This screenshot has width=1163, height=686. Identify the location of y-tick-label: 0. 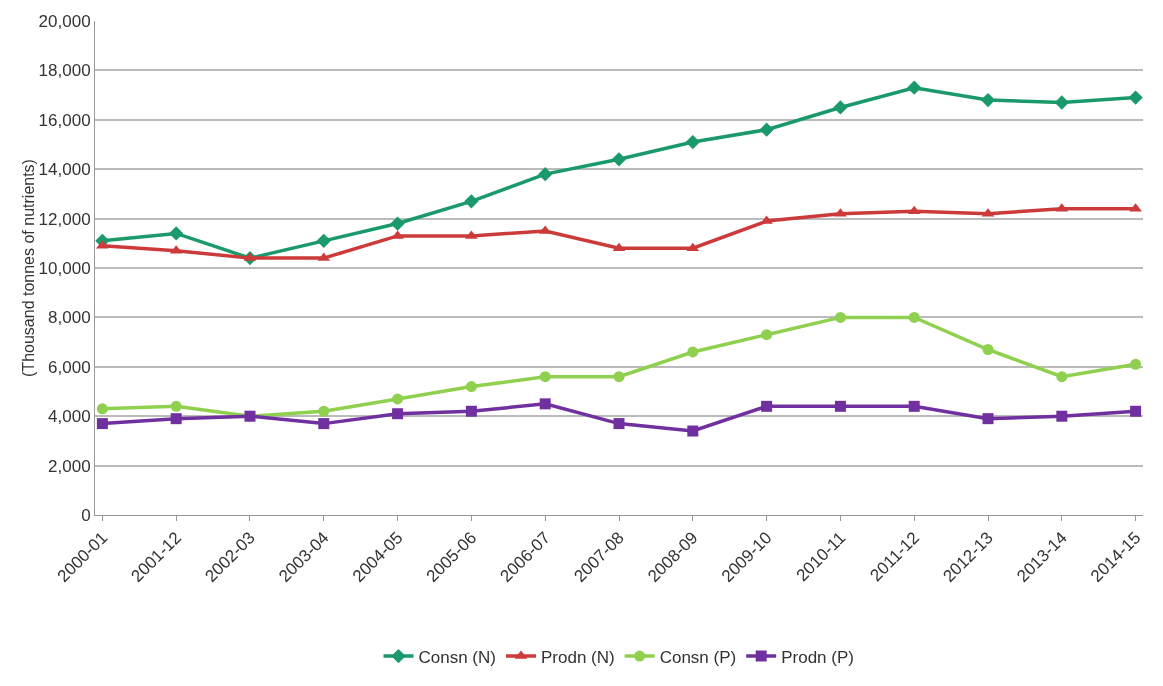
(86, 515).